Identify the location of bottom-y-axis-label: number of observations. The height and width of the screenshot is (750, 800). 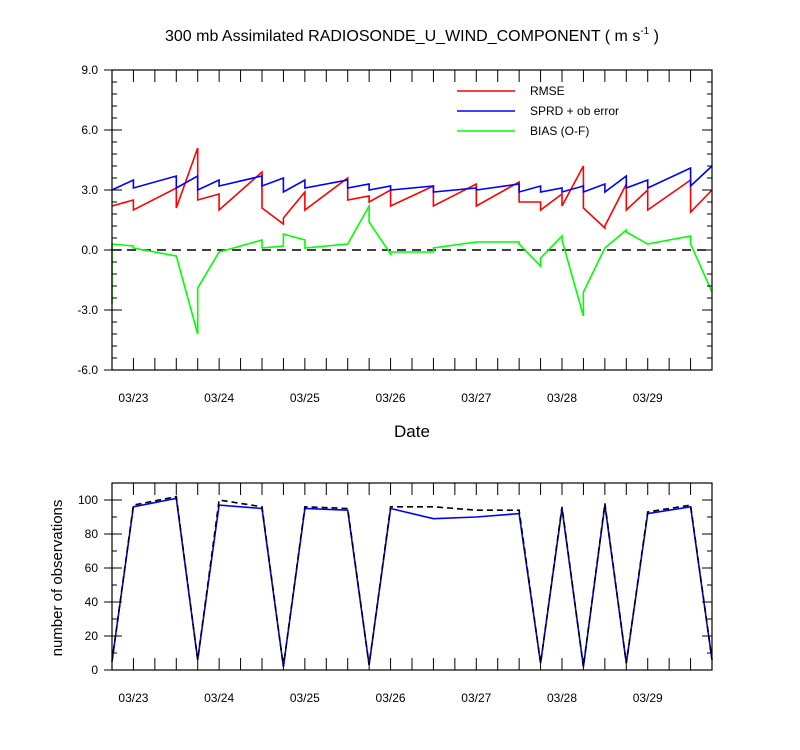
(57, 578).